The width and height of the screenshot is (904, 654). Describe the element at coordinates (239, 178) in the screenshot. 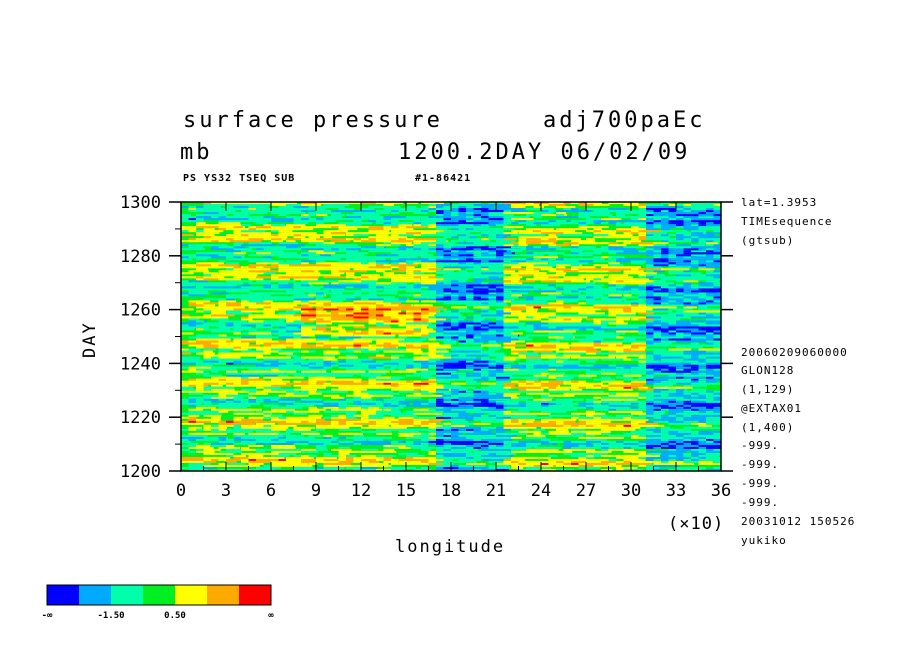

I see `variable-descriptor: PS YS32 TSEQ SUB` at that location.